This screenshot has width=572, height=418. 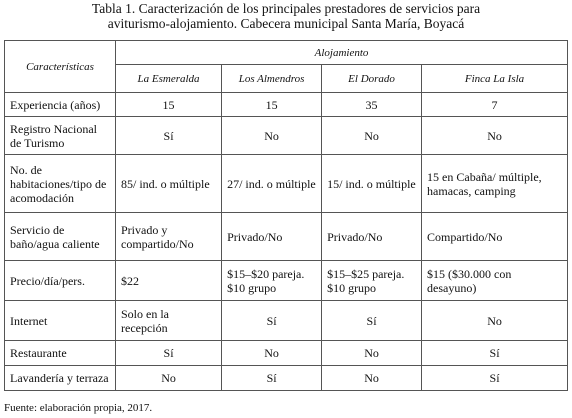 What do you see at coordinates (60, 378) in the screenshot?
I see `row-label: Lavandería y terraza` at bounding box center [60, 378].